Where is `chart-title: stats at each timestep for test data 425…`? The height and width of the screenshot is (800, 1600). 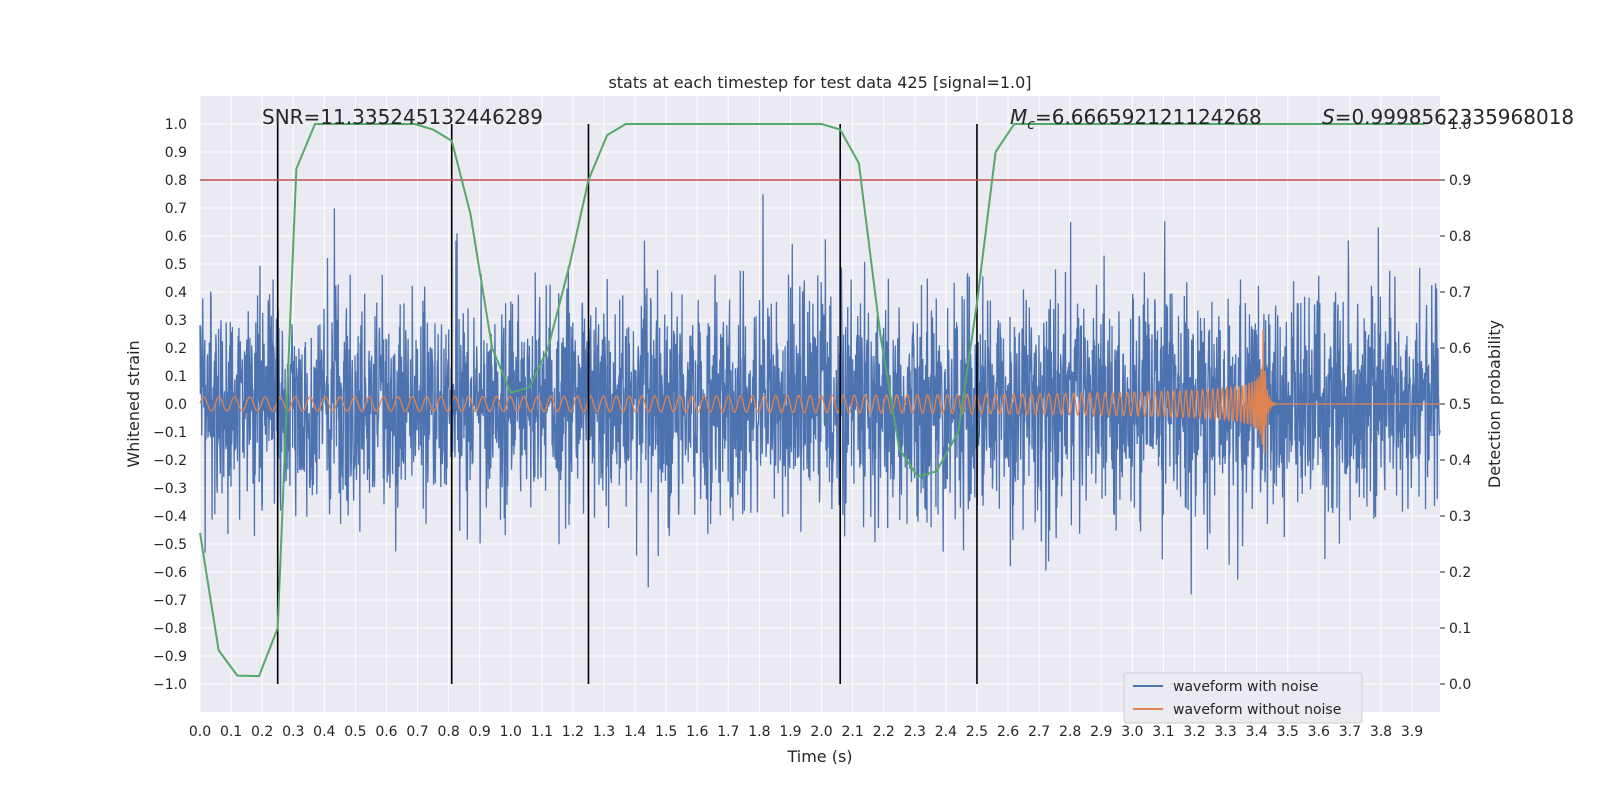 chart-title: stats at each timestep for test data 425… is located at coordinates (819, 82).